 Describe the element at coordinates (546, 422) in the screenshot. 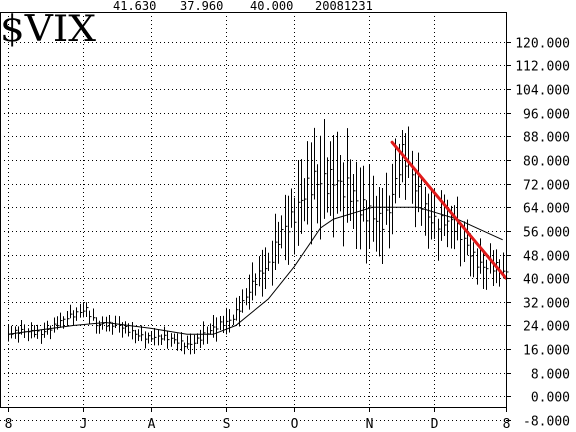

I see `y-tick-label: -8.000` at that location.